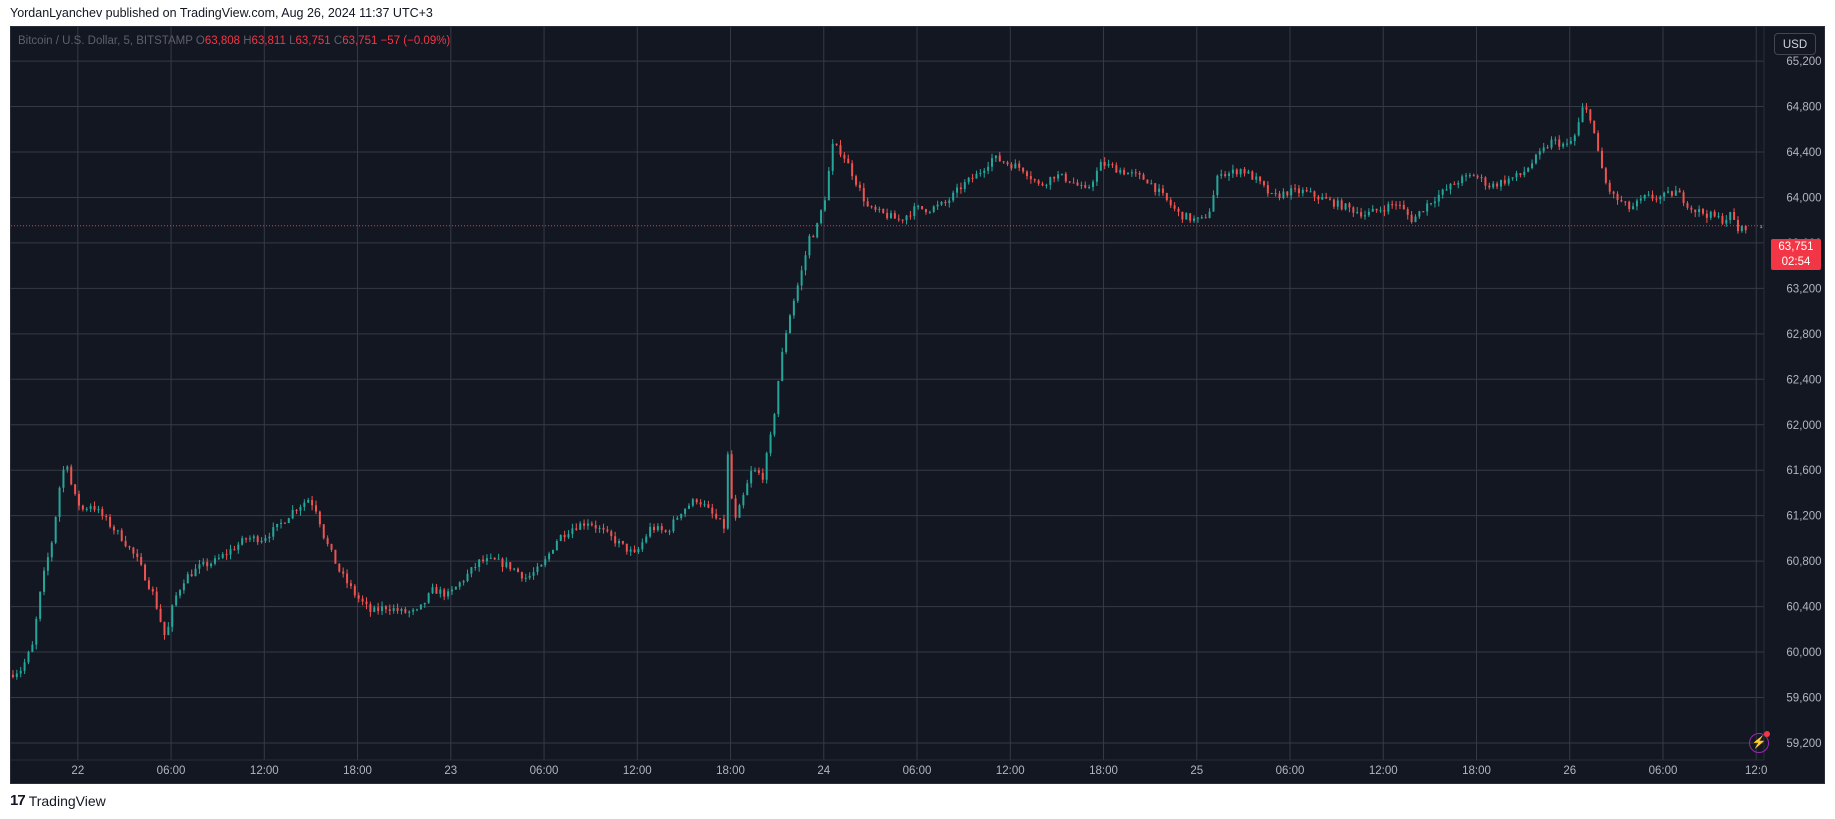  What do you see at coordinates (105, 41) in the screenshot?
I see `symbol-label: Bitcoin / U.S. Dollar, 5, BITSTAMP` at bounding box center [105, 41].